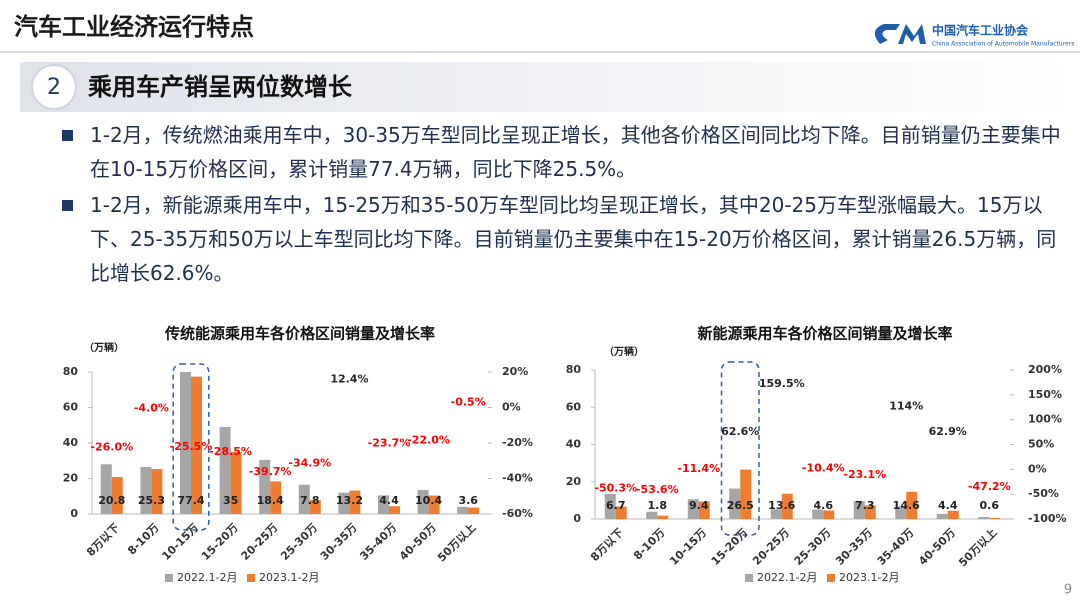  I want to click on section-number: 2, so click(54, 87).